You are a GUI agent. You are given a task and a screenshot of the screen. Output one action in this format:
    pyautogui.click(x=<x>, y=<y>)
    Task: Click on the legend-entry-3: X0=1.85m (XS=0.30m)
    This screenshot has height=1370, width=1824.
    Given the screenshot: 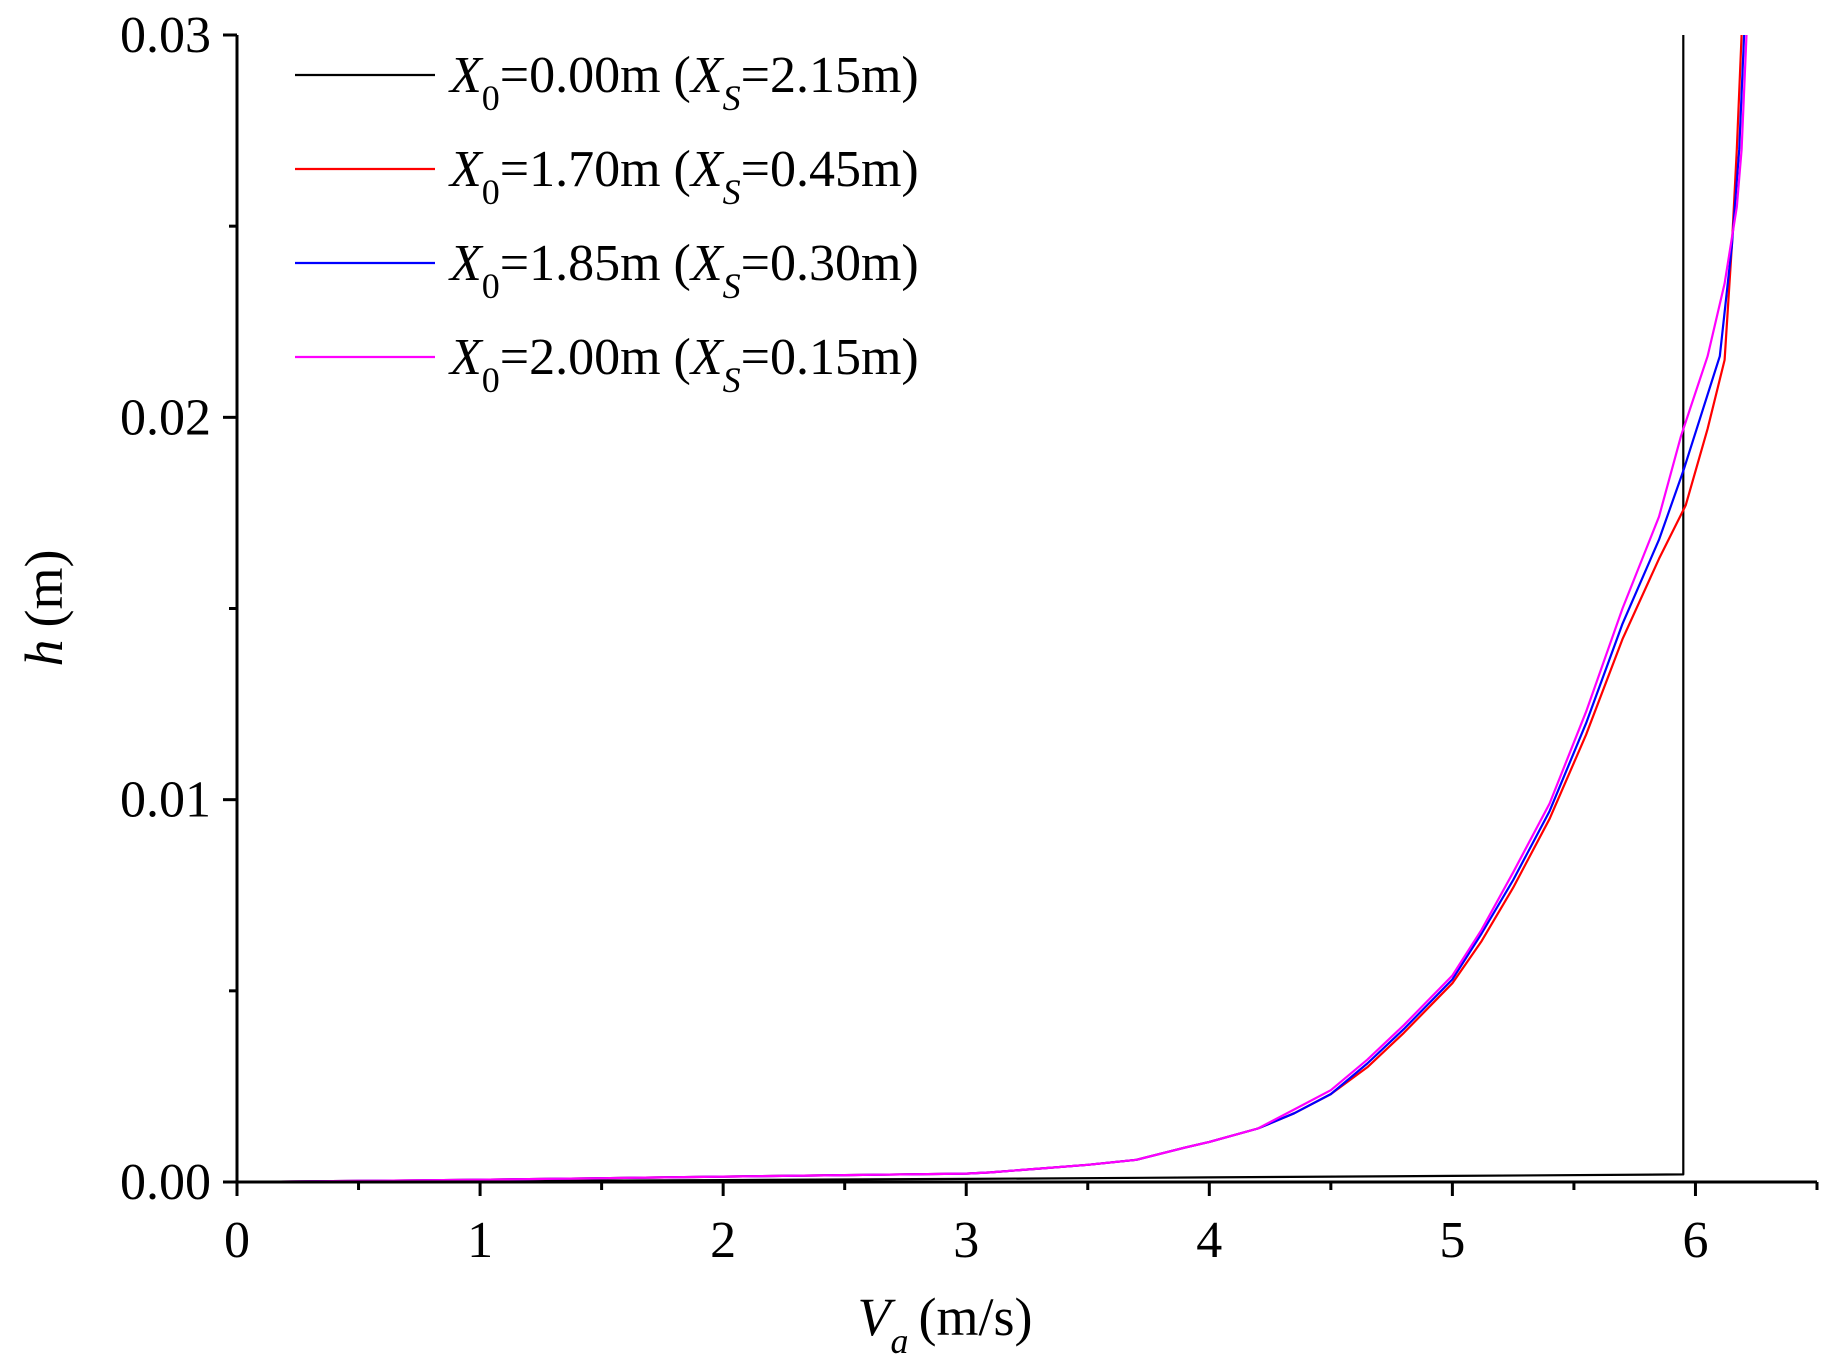 What is the action you would take?
    pyautogui.click(x=607, y=270)
    